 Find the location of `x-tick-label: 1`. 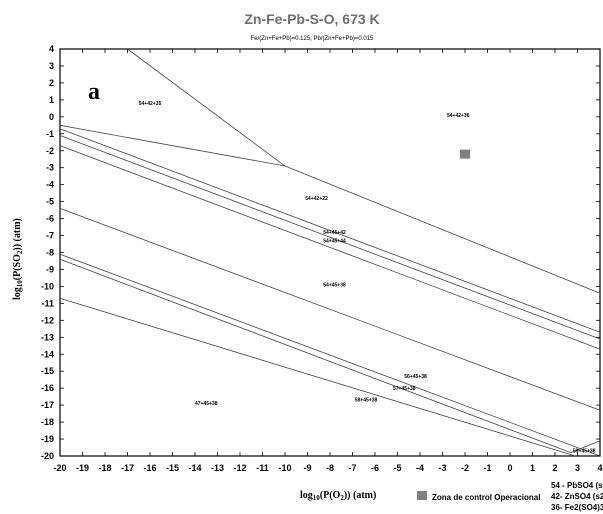

x-tick-label: 1 is located at coordinates (532, 468).